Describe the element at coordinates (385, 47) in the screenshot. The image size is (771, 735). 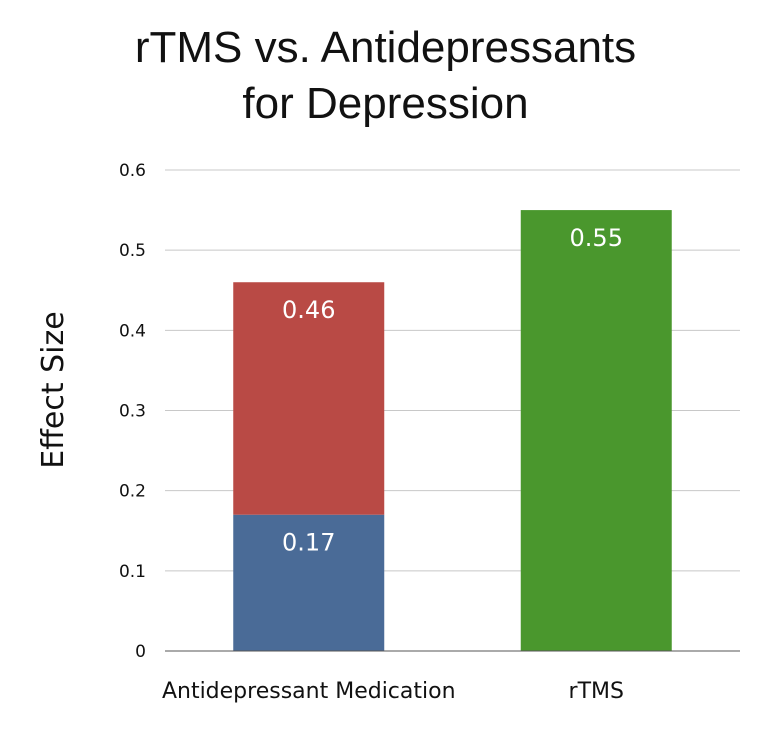
I see `chart-title-line-1: rTMS vs. Antidepressants` at that location.